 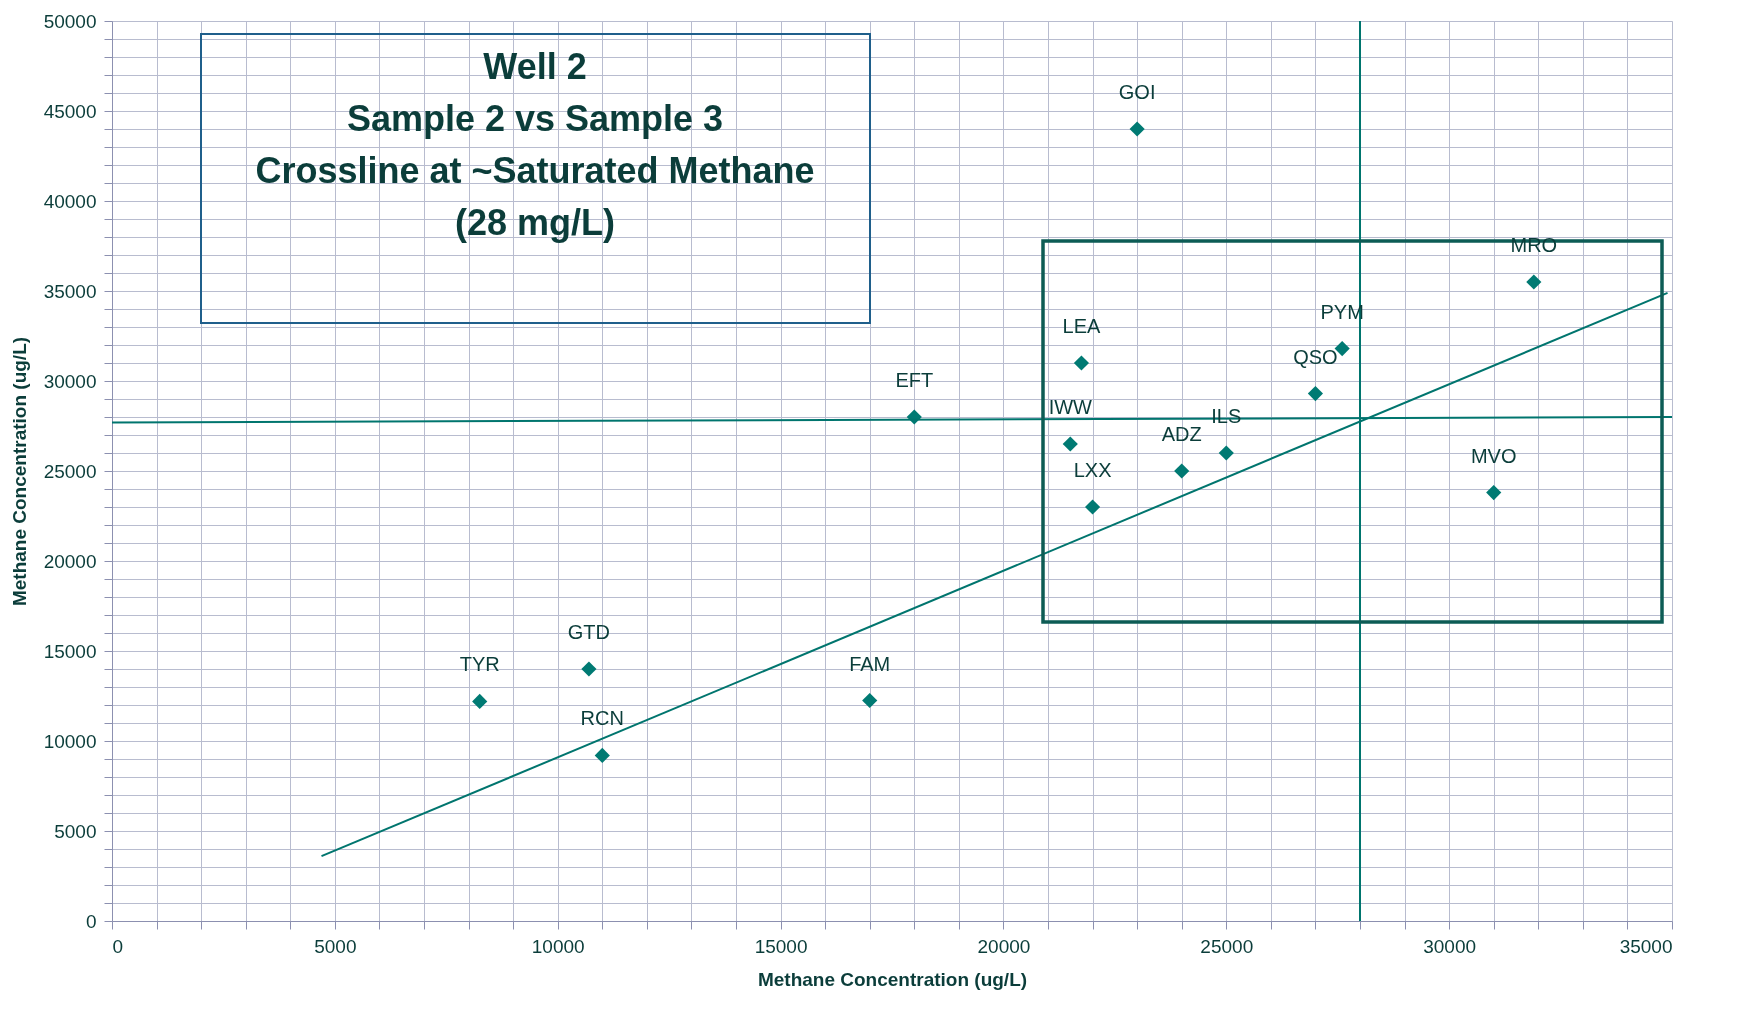 I want to click on annotation: ADZ, so click(x=1181, y=434).